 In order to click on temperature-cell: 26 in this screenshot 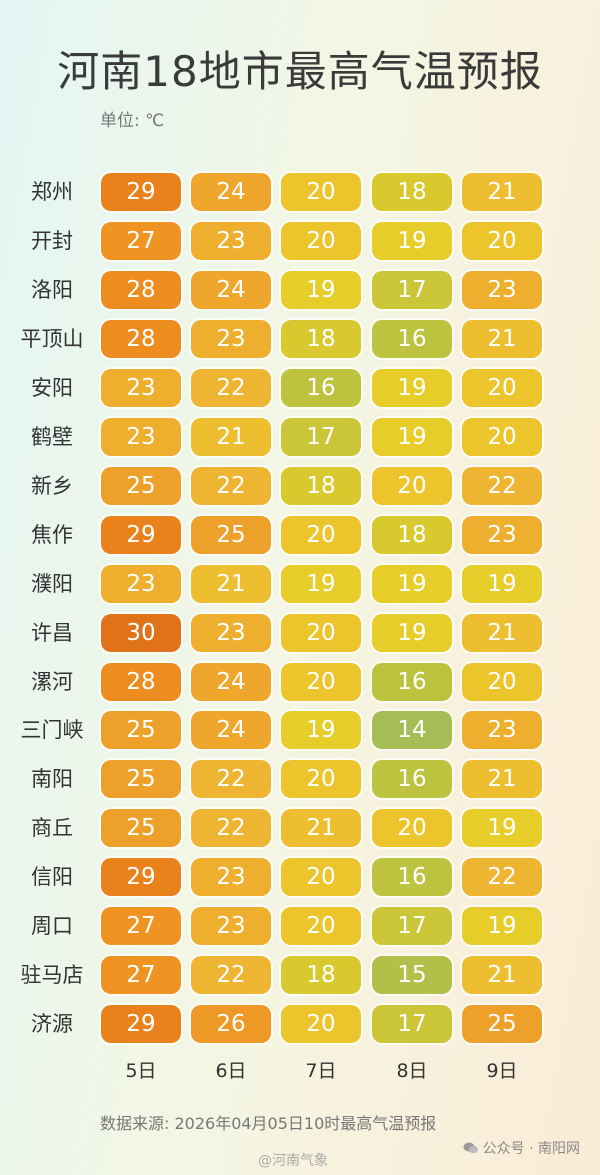, I will do `click(231, 1024)`.